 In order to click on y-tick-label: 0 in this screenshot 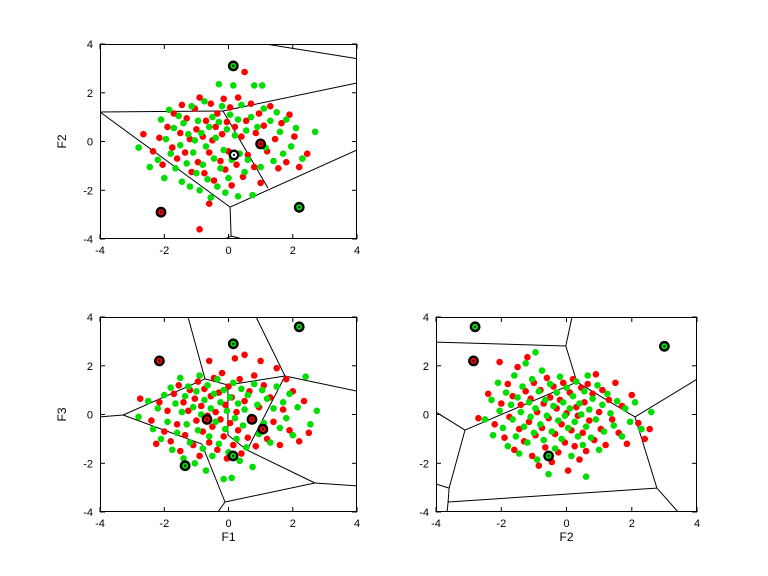, I will do `click(90, 416)`.